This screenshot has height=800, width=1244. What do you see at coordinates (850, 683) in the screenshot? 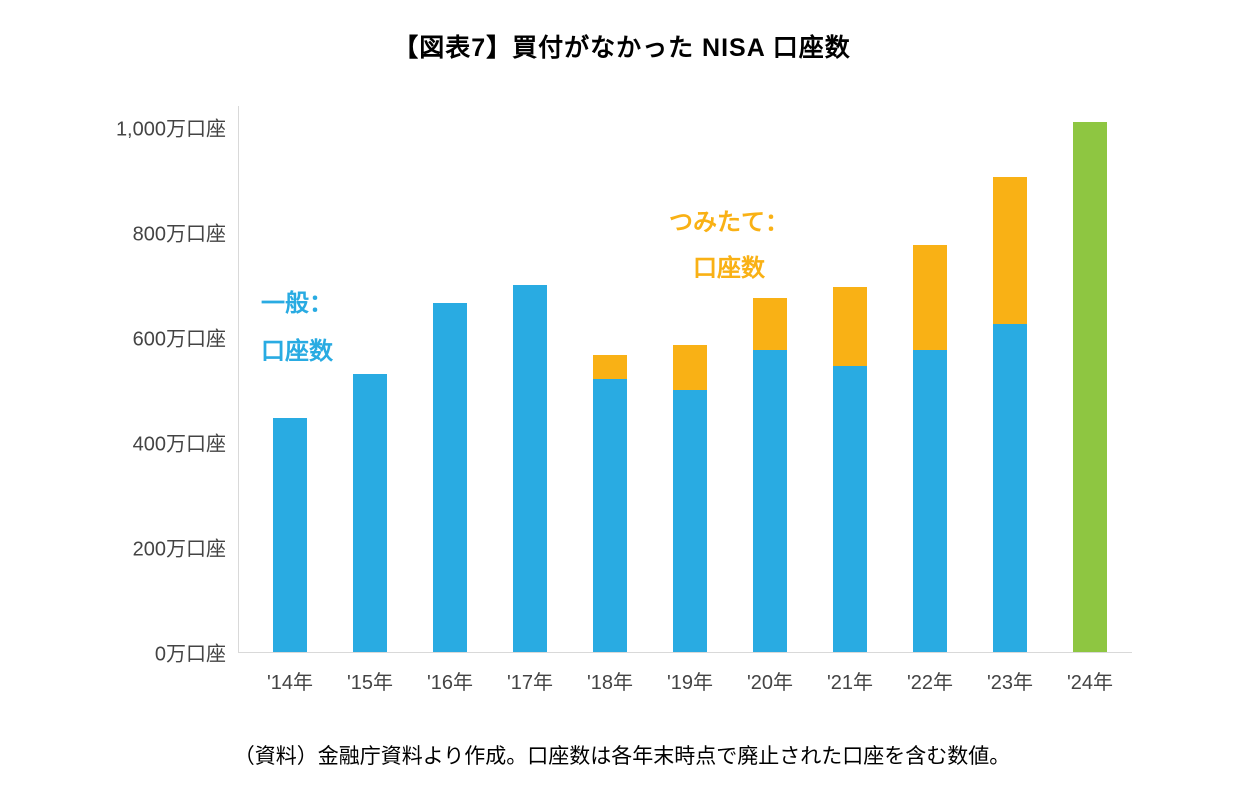
I see `x-tick-label-21: '21年` at bounding box center [850, 683].